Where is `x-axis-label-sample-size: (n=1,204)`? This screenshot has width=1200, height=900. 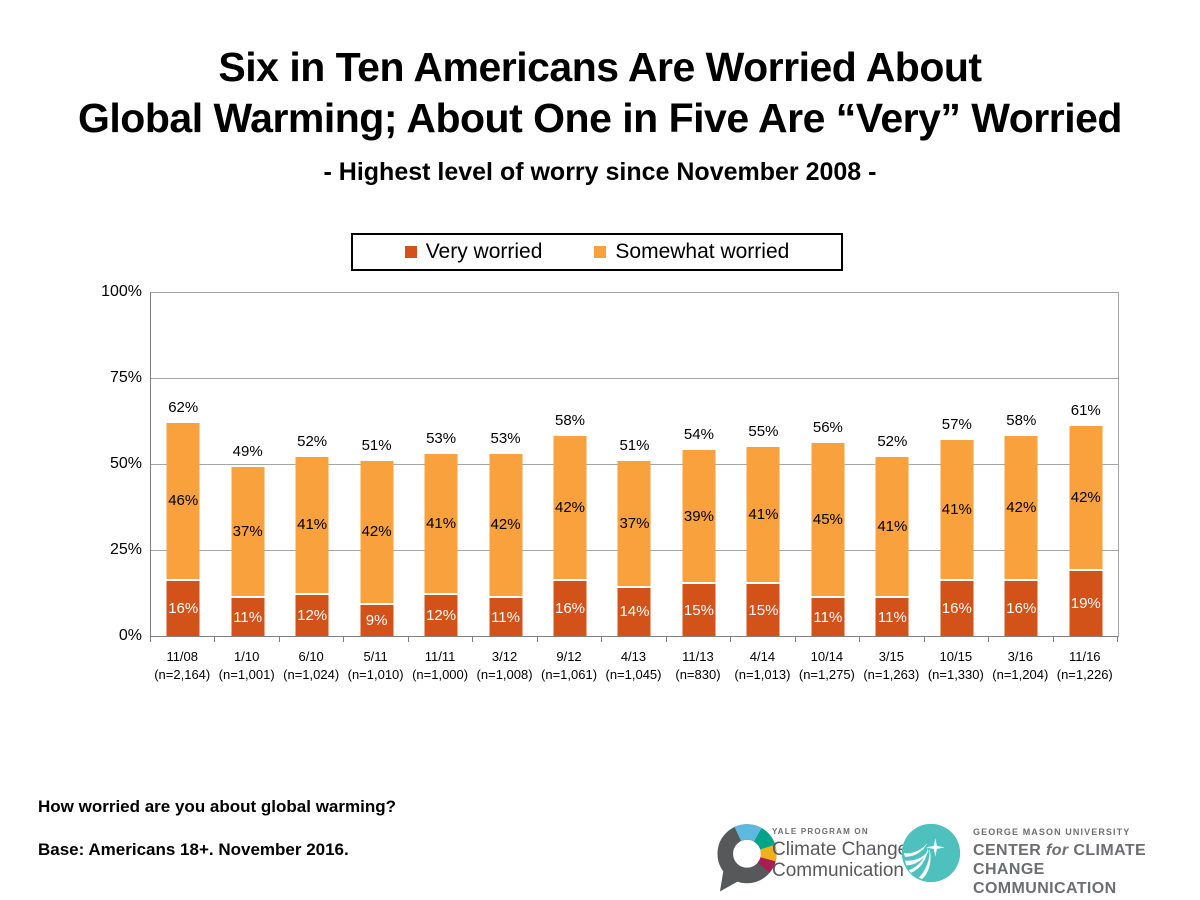 x-axis-label-sample-size: (n=1,204) is located at coordinates (1020, 674).